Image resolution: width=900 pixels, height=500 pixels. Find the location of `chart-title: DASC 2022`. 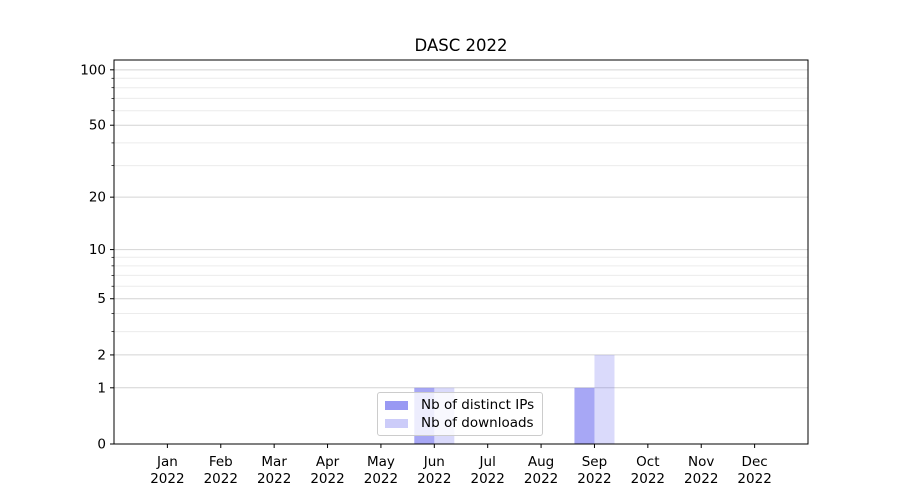

chart-title: DASC 2022 is located at coordinates (461, 45).